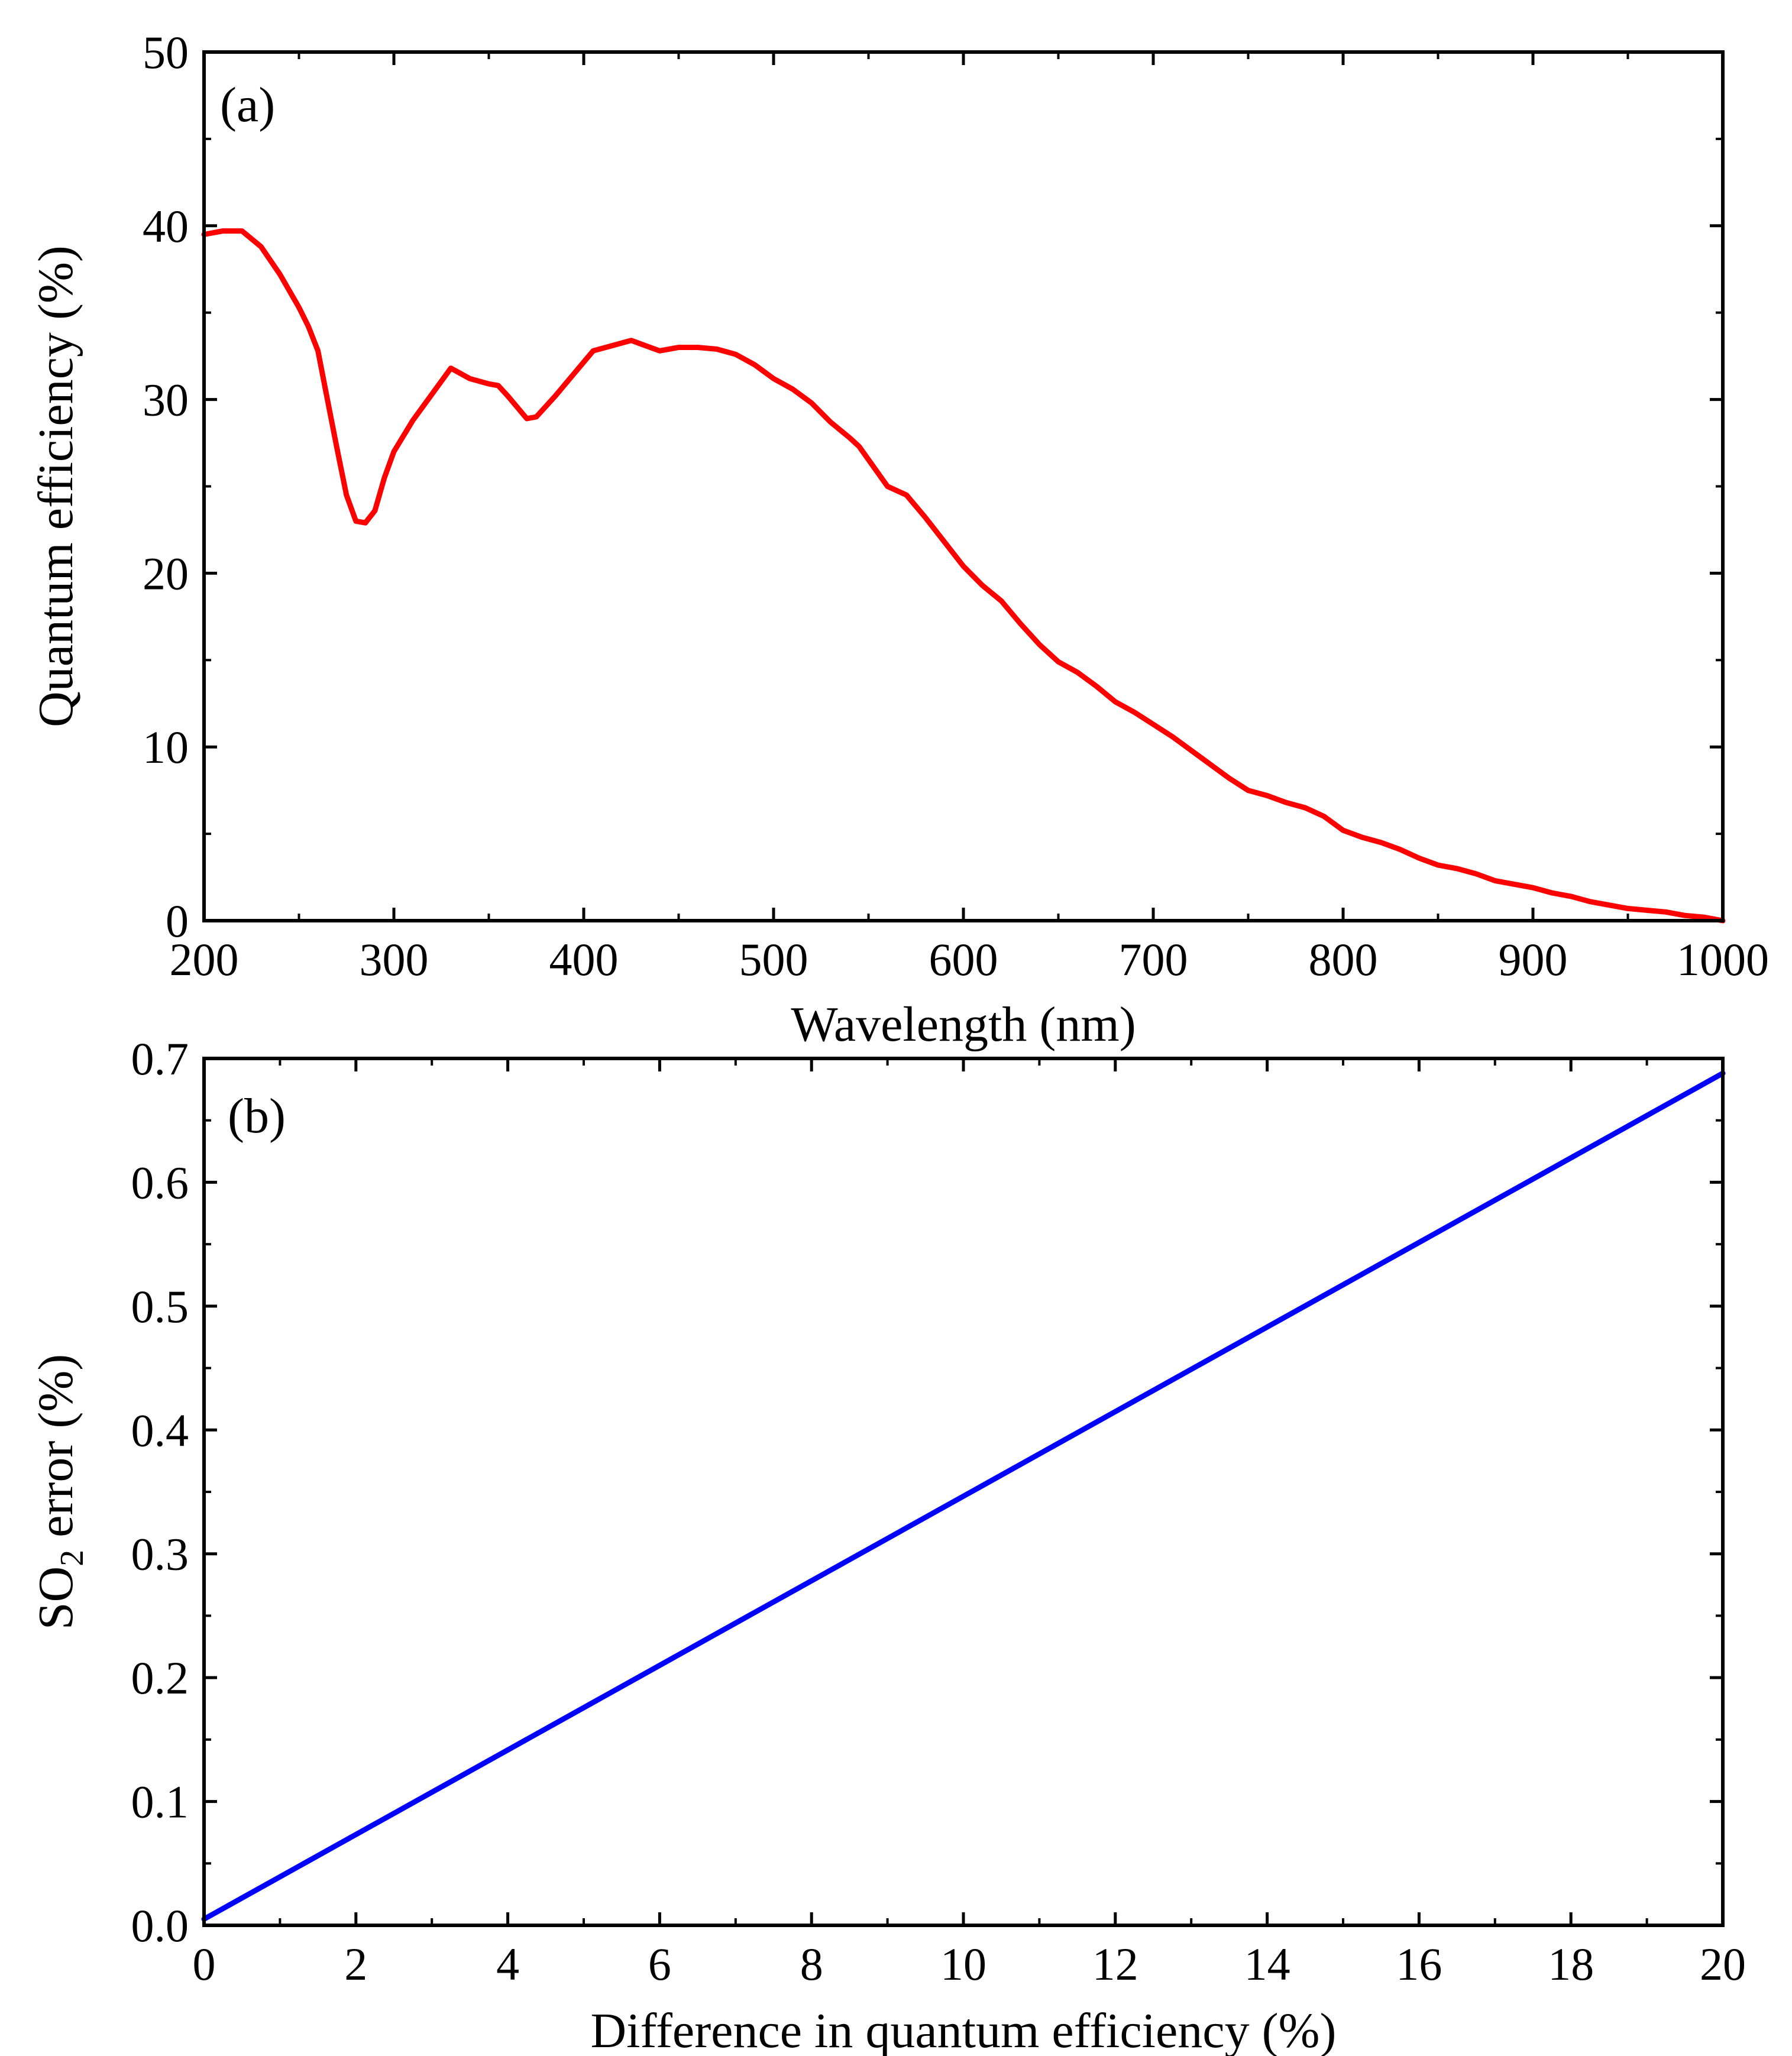  What do you see at coordinates (1533, 959) in the screenshot?
I see `x-tick-label: 900` at bounding box center [1533, 959].